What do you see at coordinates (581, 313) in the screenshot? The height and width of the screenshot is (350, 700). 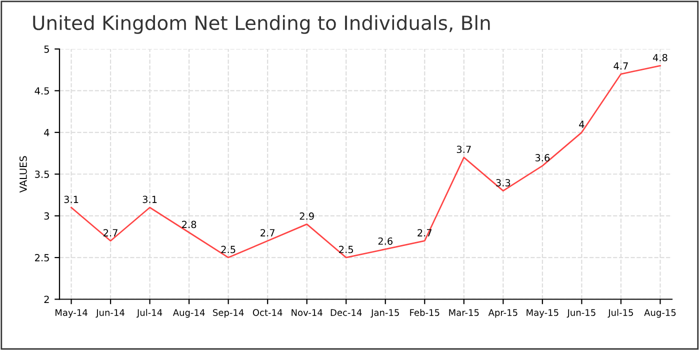 I see `x-tick-label: Jun-15` at bounding box center [581, 313].